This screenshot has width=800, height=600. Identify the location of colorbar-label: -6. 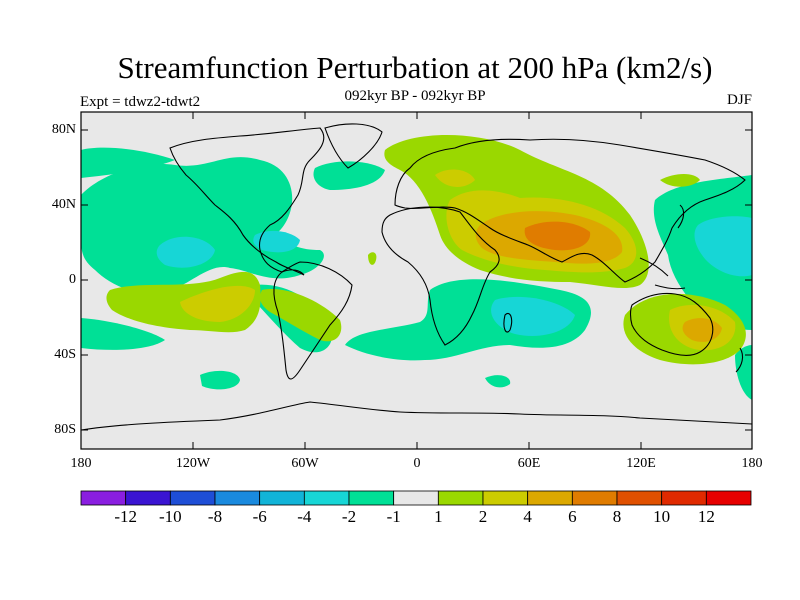
(259, 516).